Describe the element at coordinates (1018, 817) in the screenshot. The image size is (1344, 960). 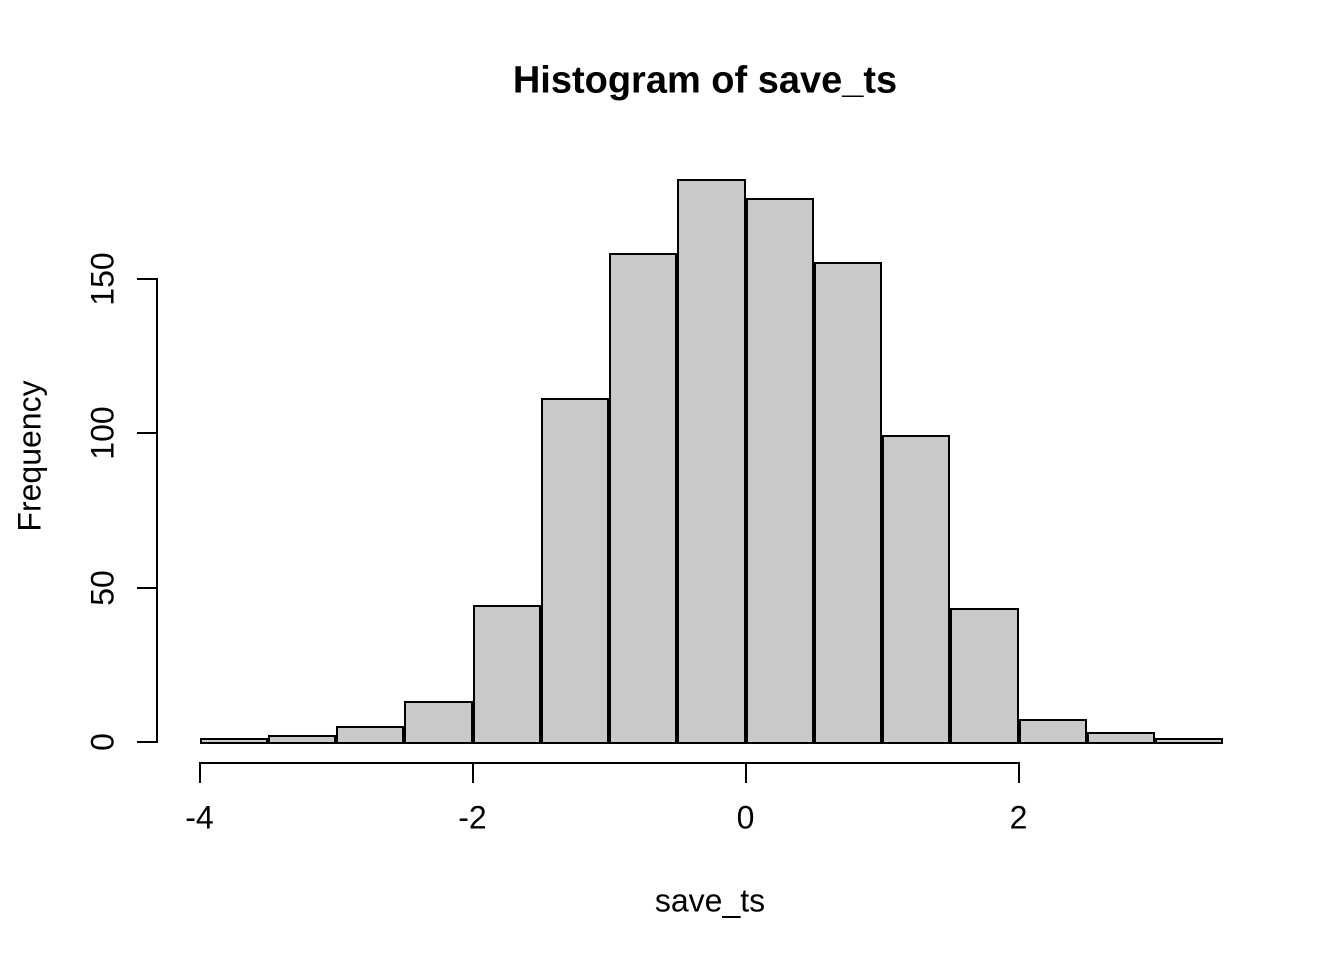
I see `x-tick-label: 2` at that location.